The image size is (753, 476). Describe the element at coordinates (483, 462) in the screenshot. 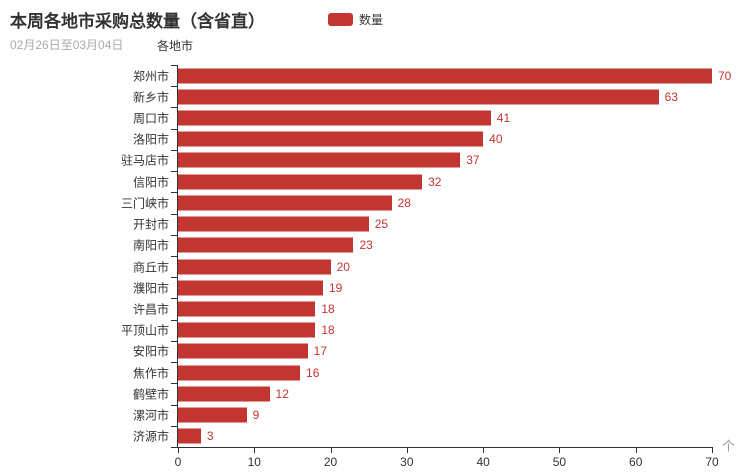

I see `x-axis-tick-label: 40` at that location.